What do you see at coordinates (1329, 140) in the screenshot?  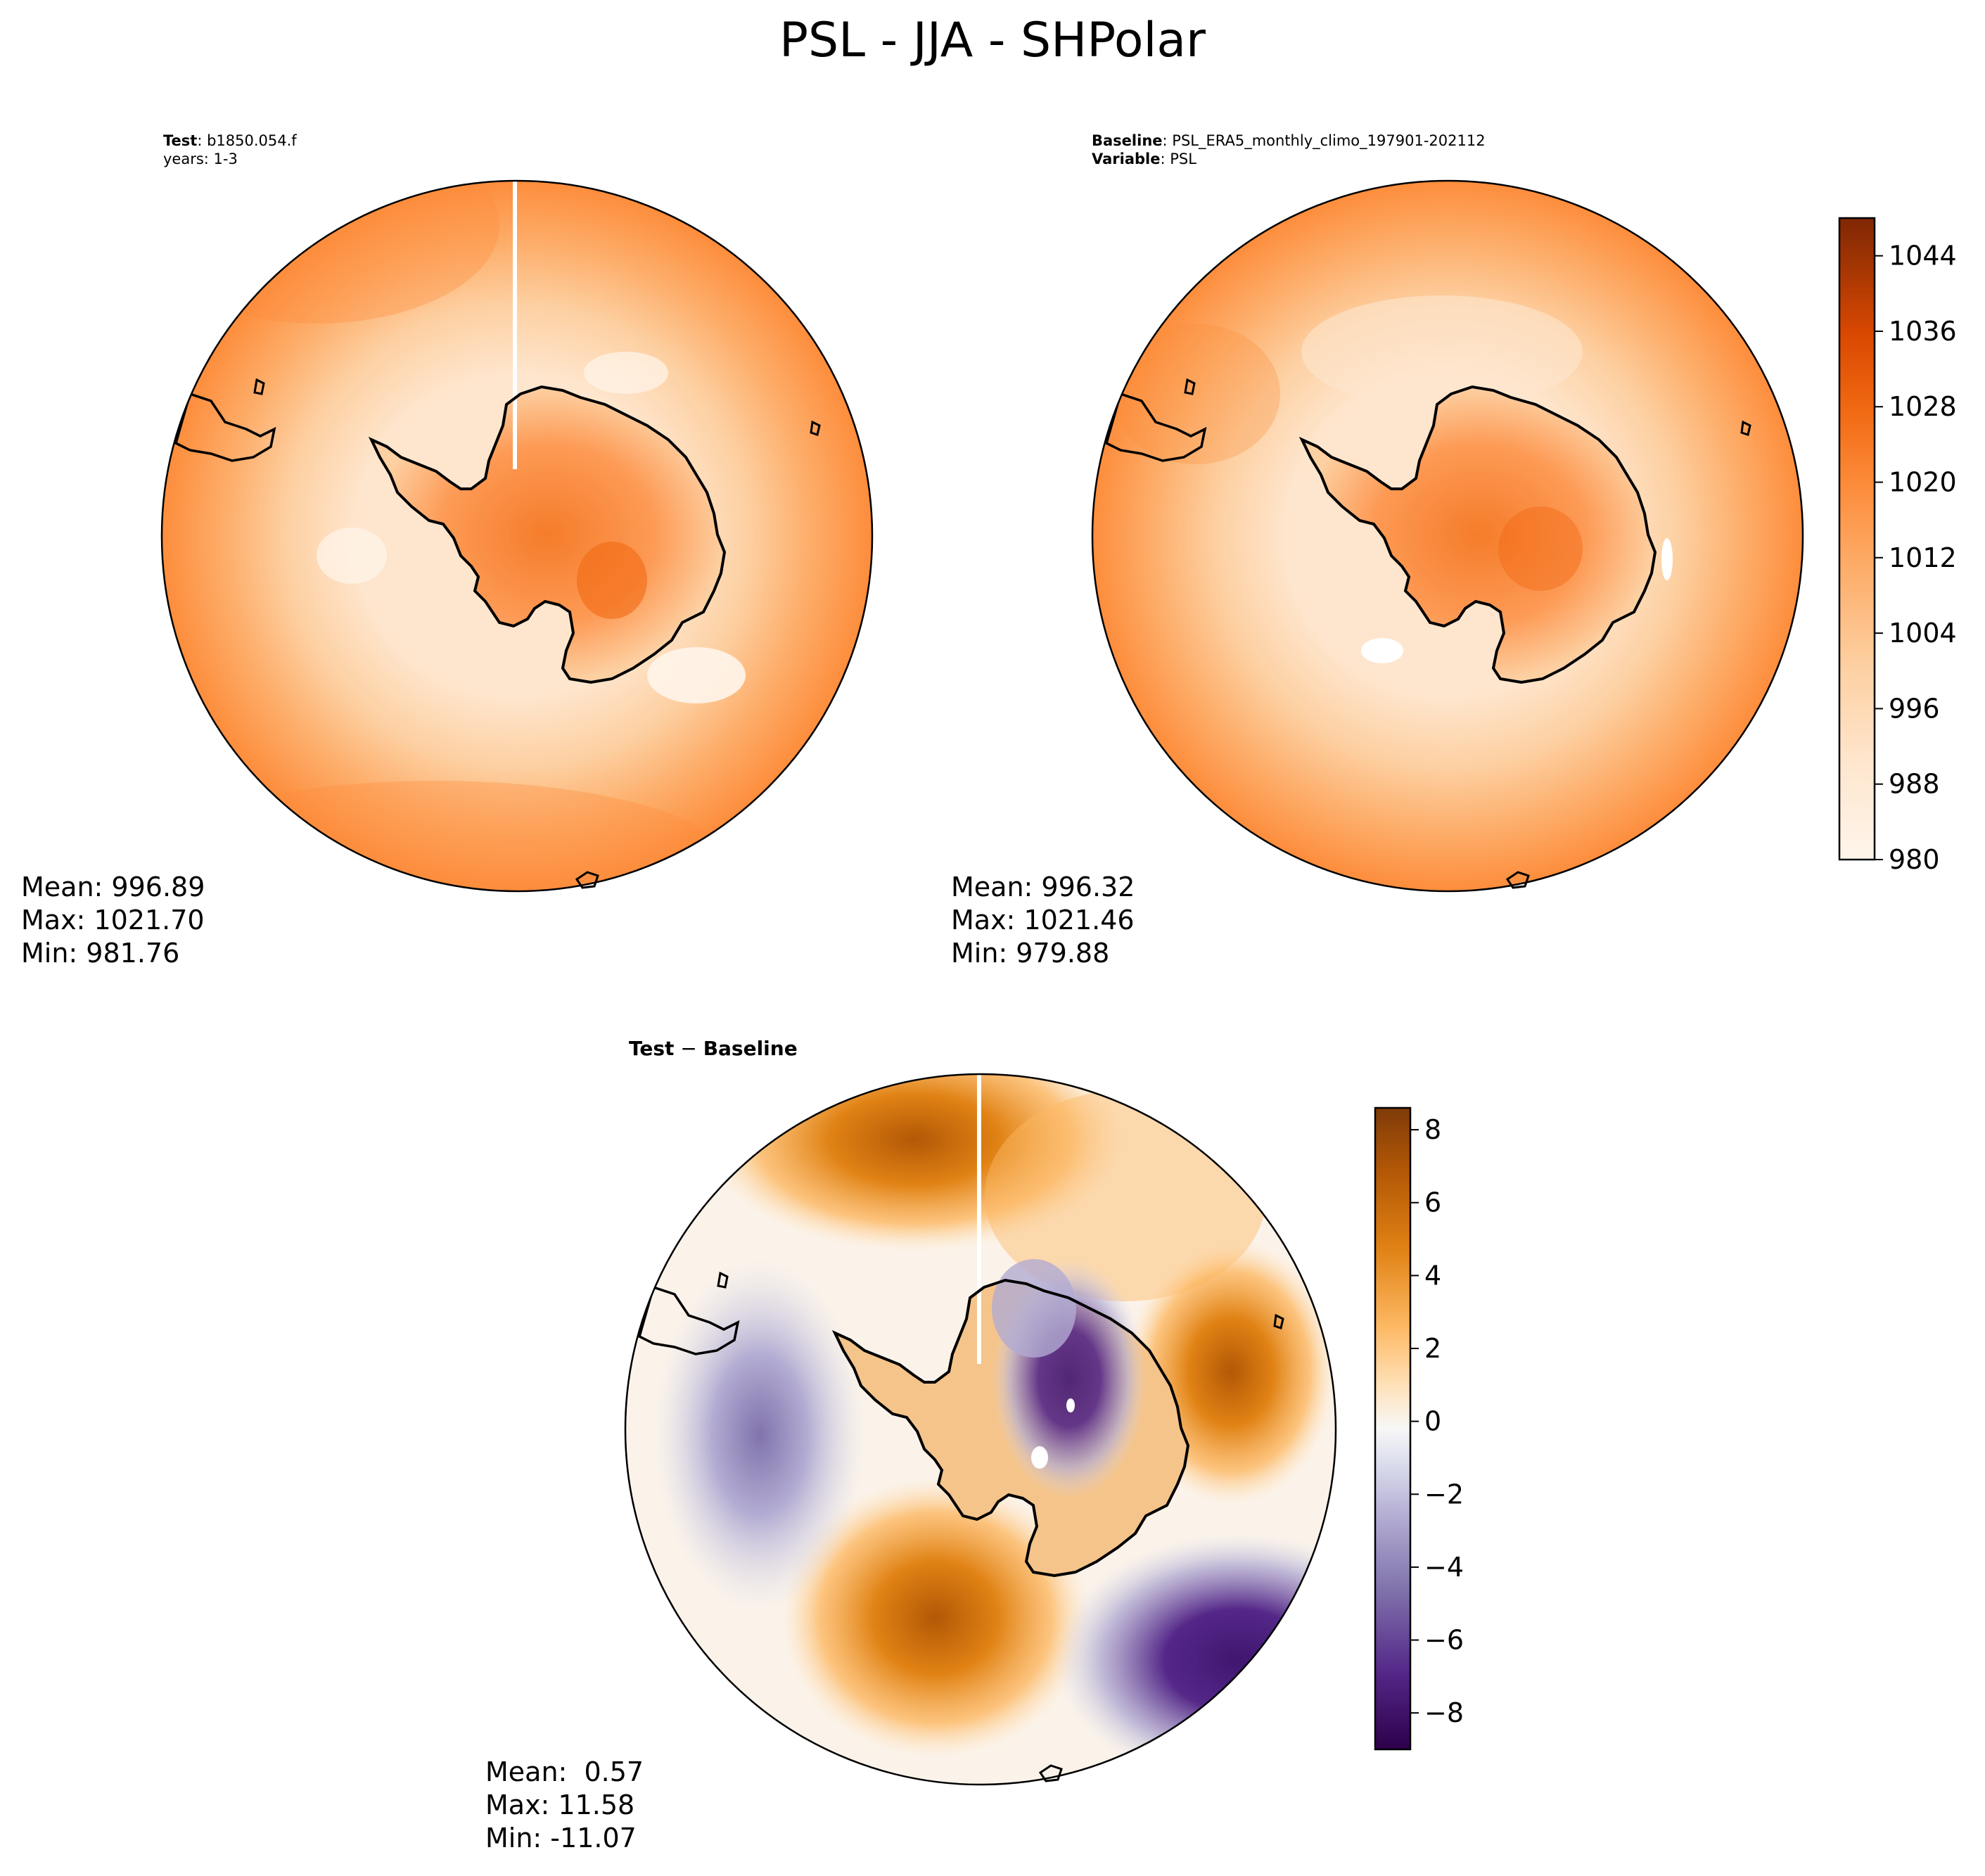 I see `baseline-title-value: PSL_ERA5_monthly_climo_197901-202112` at bounding box center [1329, 140].